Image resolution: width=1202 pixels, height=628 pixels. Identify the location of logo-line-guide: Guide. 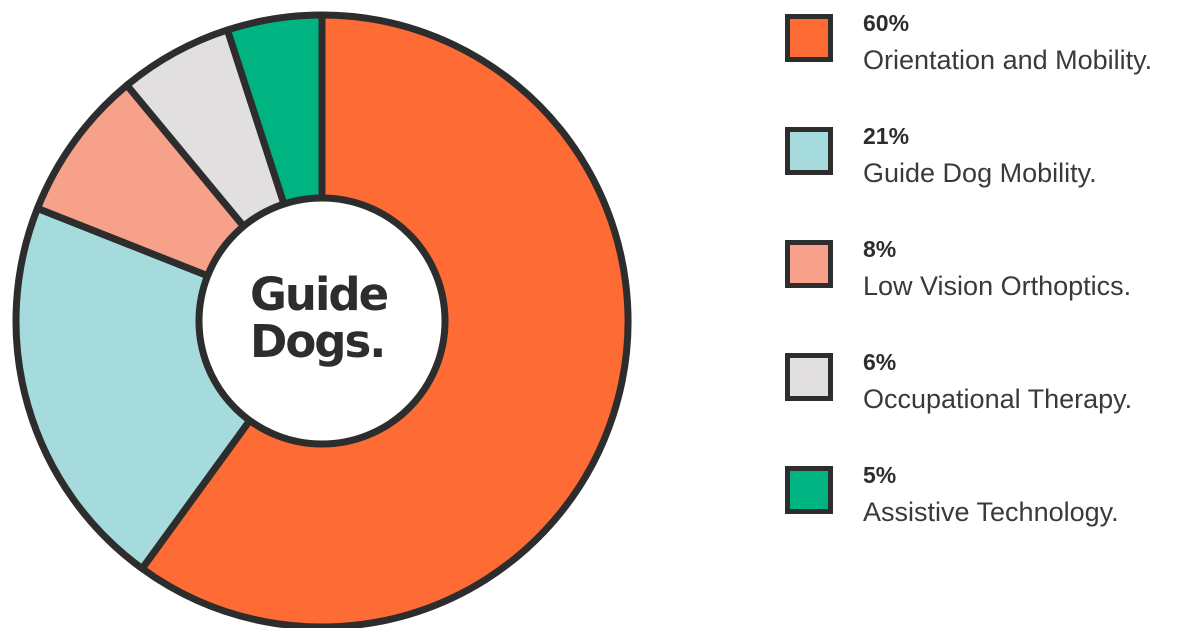
(319, 294).